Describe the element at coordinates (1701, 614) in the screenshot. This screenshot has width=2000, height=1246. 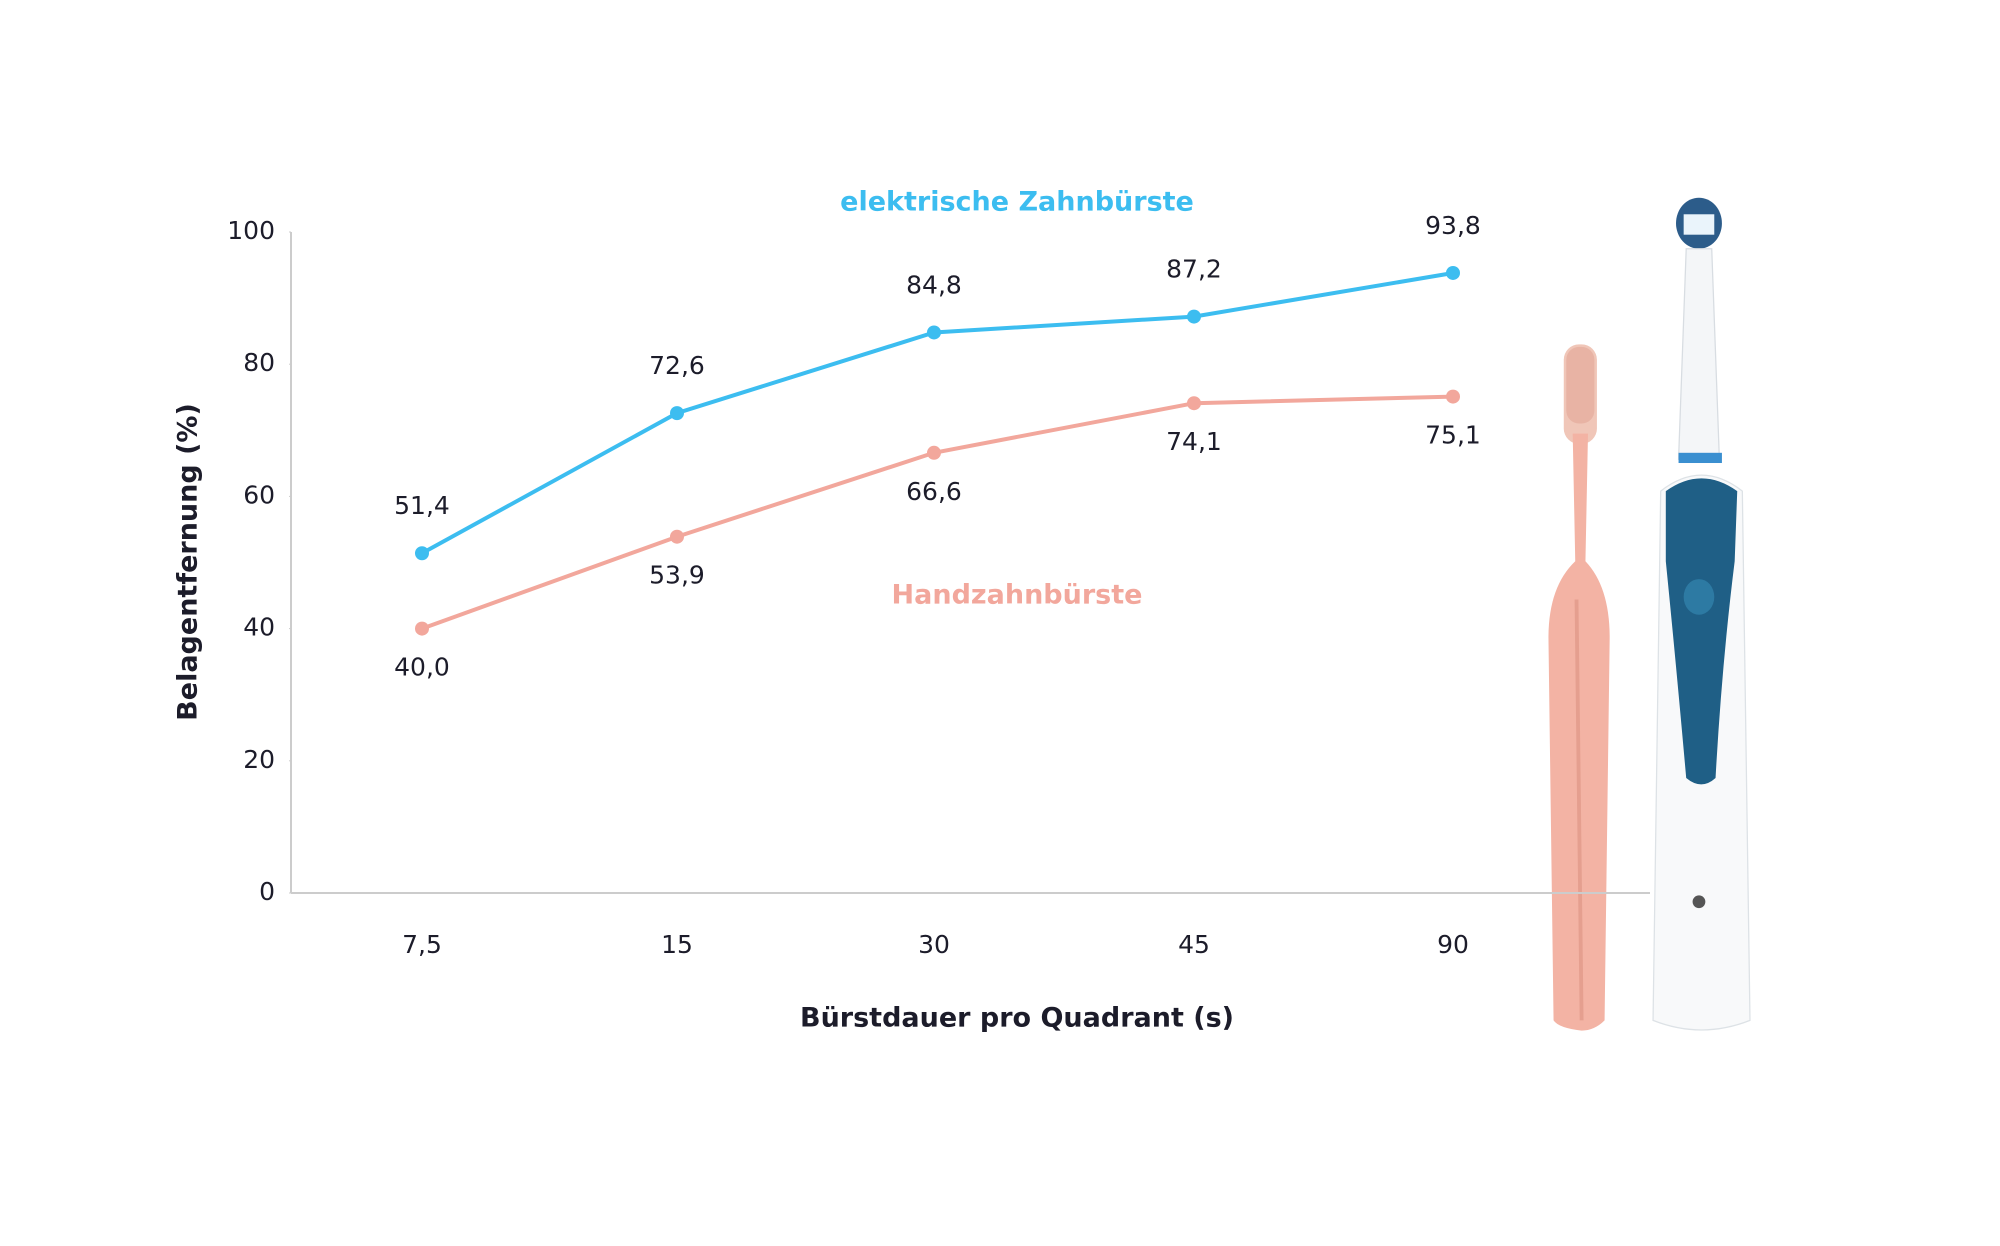
I see `electric-toothbrush` at that location.